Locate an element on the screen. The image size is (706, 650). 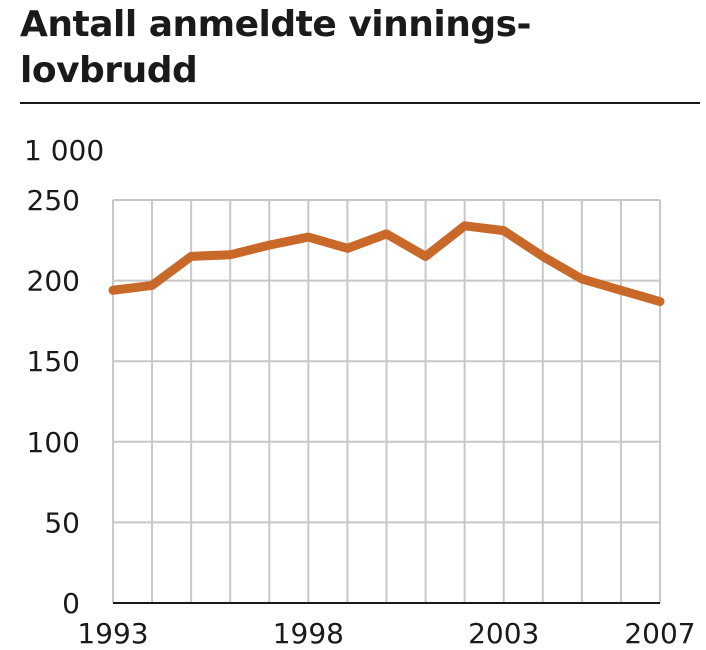
y-tick-label: 100 is located at coordinates (53, 442).